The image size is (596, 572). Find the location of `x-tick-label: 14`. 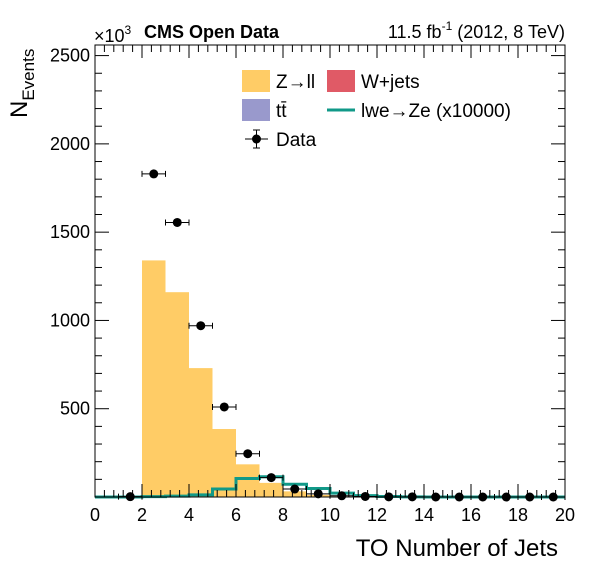

x-tick-label: 14 is located at coordinates (424, 515).